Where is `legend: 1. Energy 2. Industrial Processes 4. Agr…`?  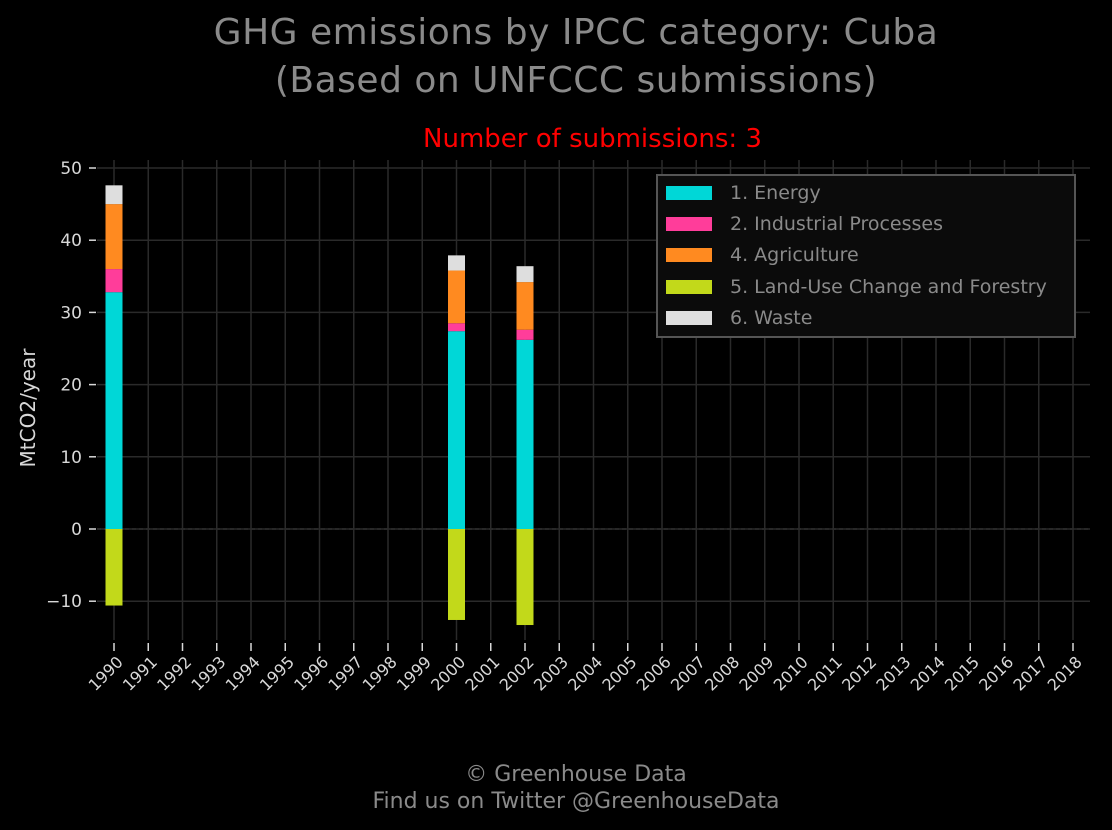 legend: 1. Energy 2. Industrial Processes 4. Agr… is located at coordinates (866, 256).